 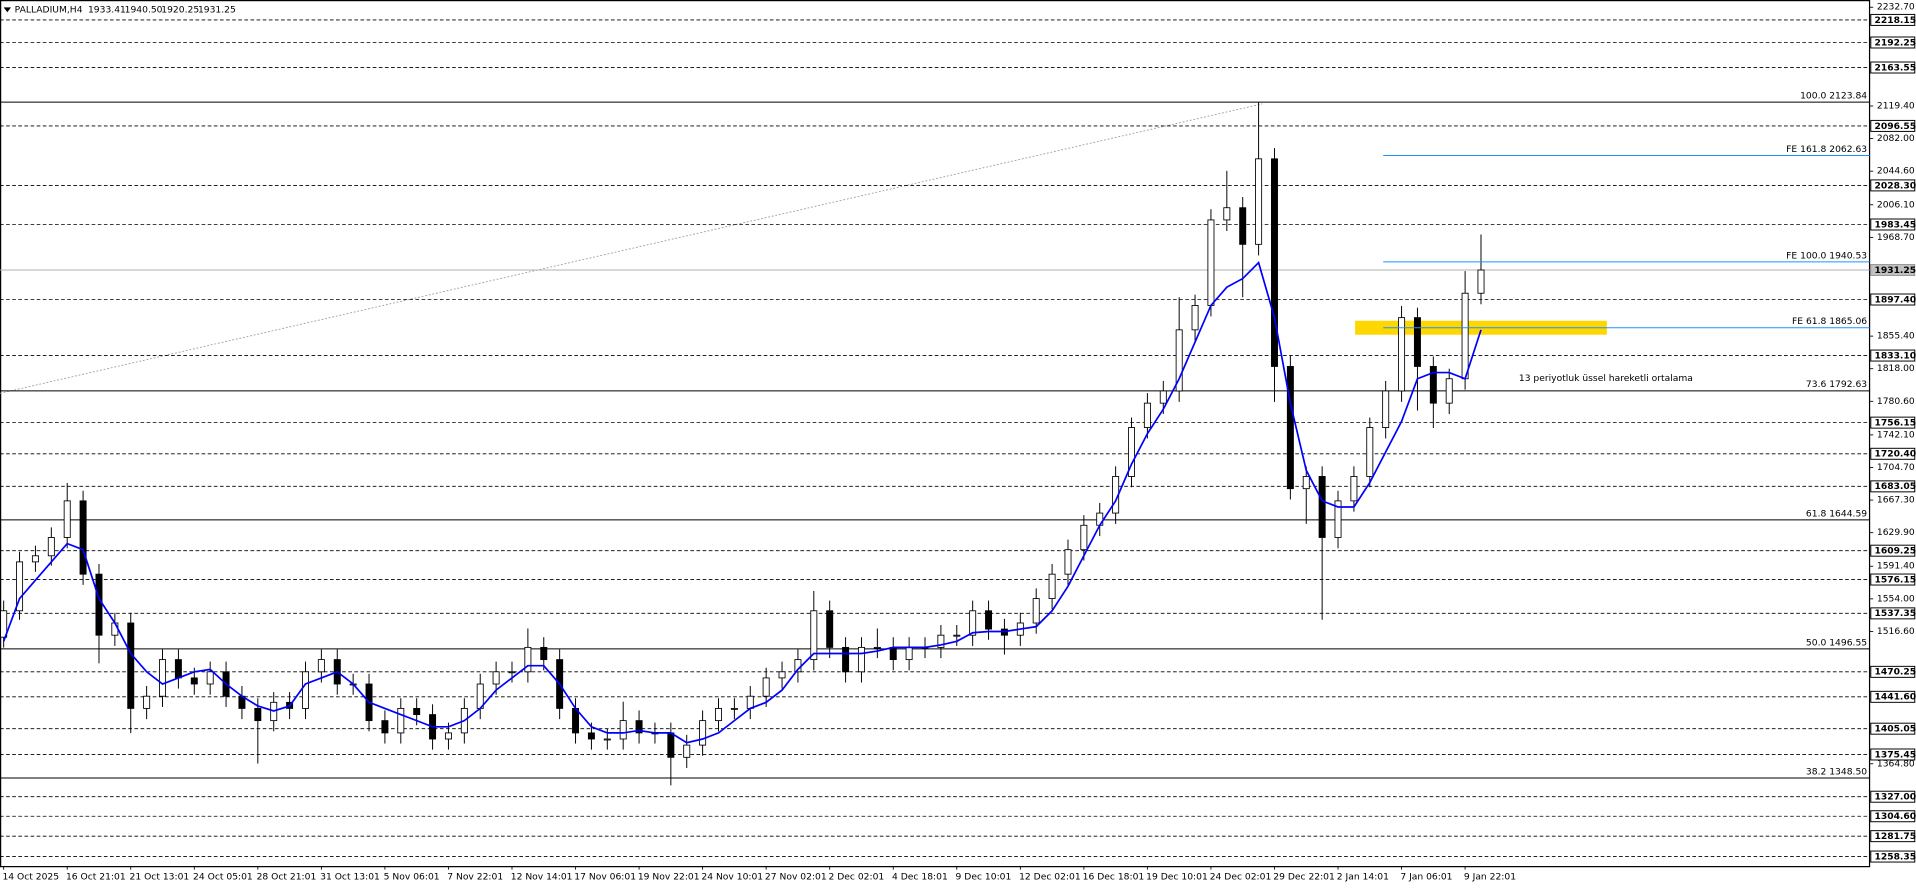 What do you see at coordinates (1896, 631) in the screenshot?
I see `y-tick-label: 1516.60` at bounding box center [1896, 631].